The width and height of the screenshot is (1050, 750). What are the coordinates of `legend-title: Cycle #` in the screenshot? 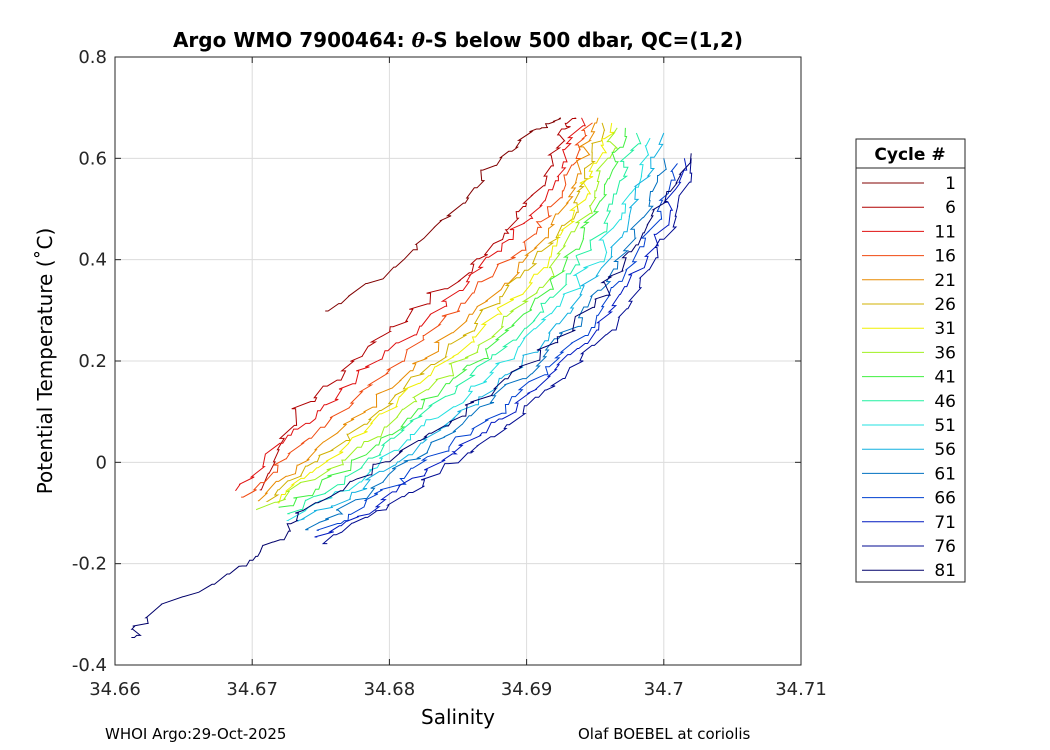 It's located at (909, 155).